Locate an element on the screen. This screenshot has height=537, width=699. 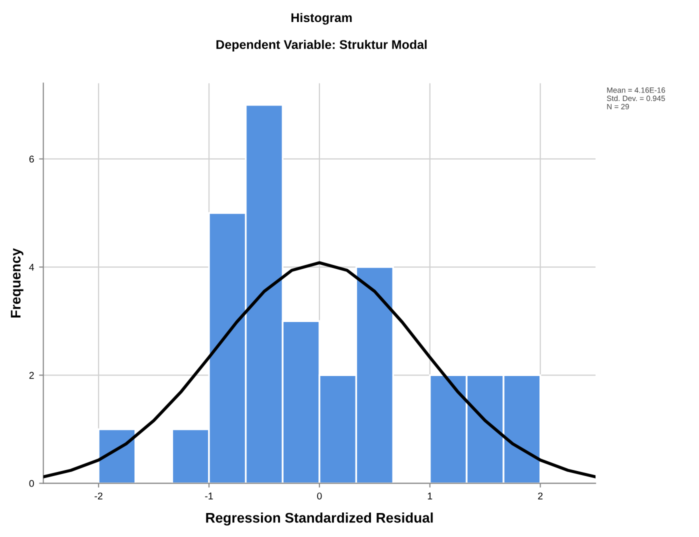
y-tick-label: 0 is located at coordinates (31, 483).